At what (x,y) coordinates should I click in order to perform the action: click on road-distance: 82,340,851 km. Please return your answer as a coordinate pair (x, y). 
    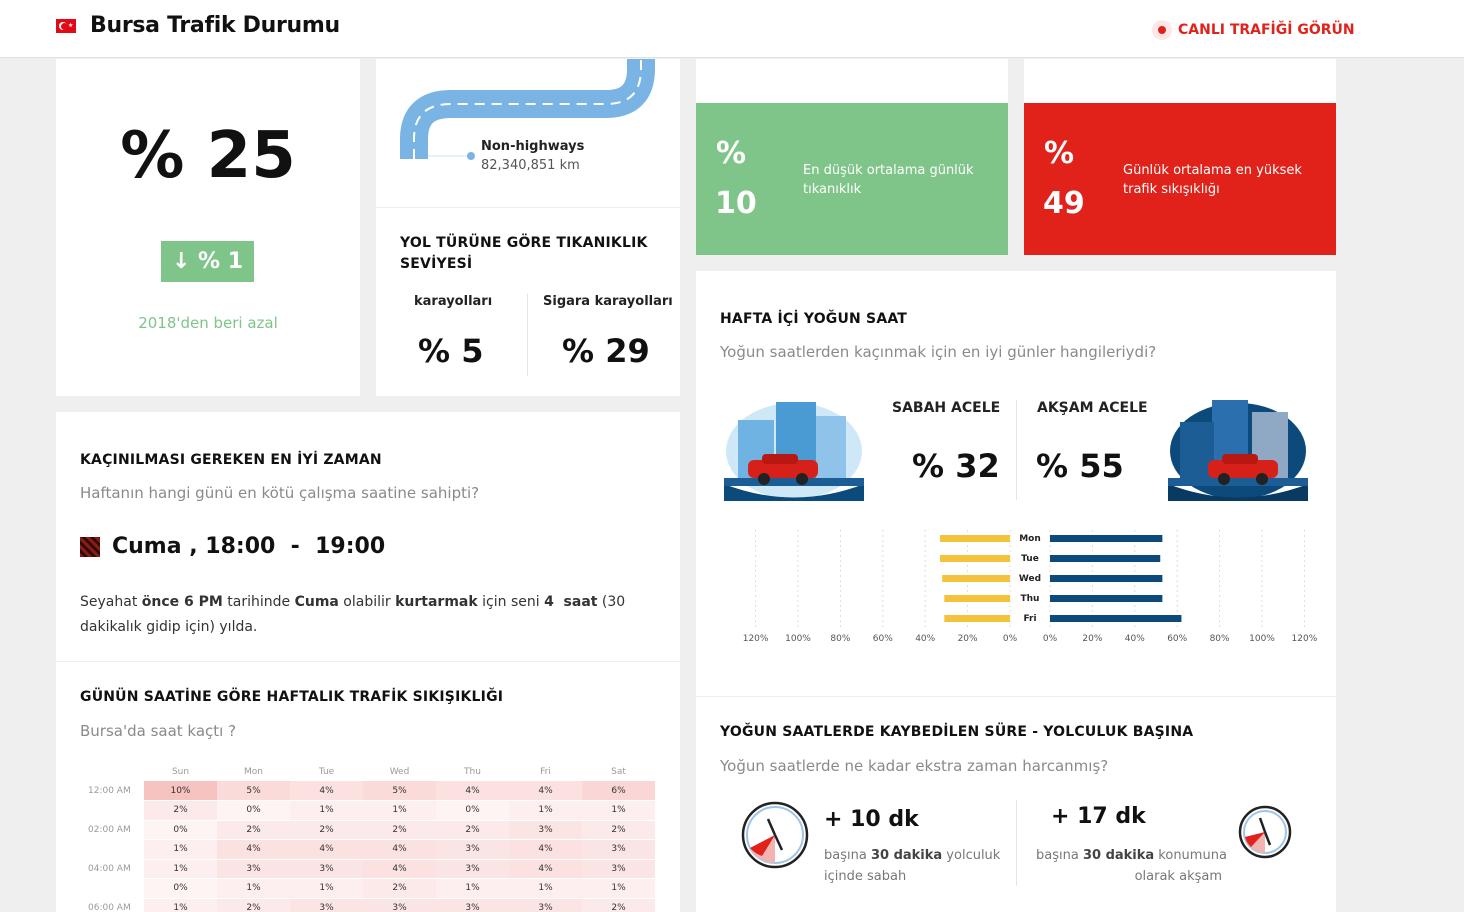
    Looking at the image, I should click on (530, 165).